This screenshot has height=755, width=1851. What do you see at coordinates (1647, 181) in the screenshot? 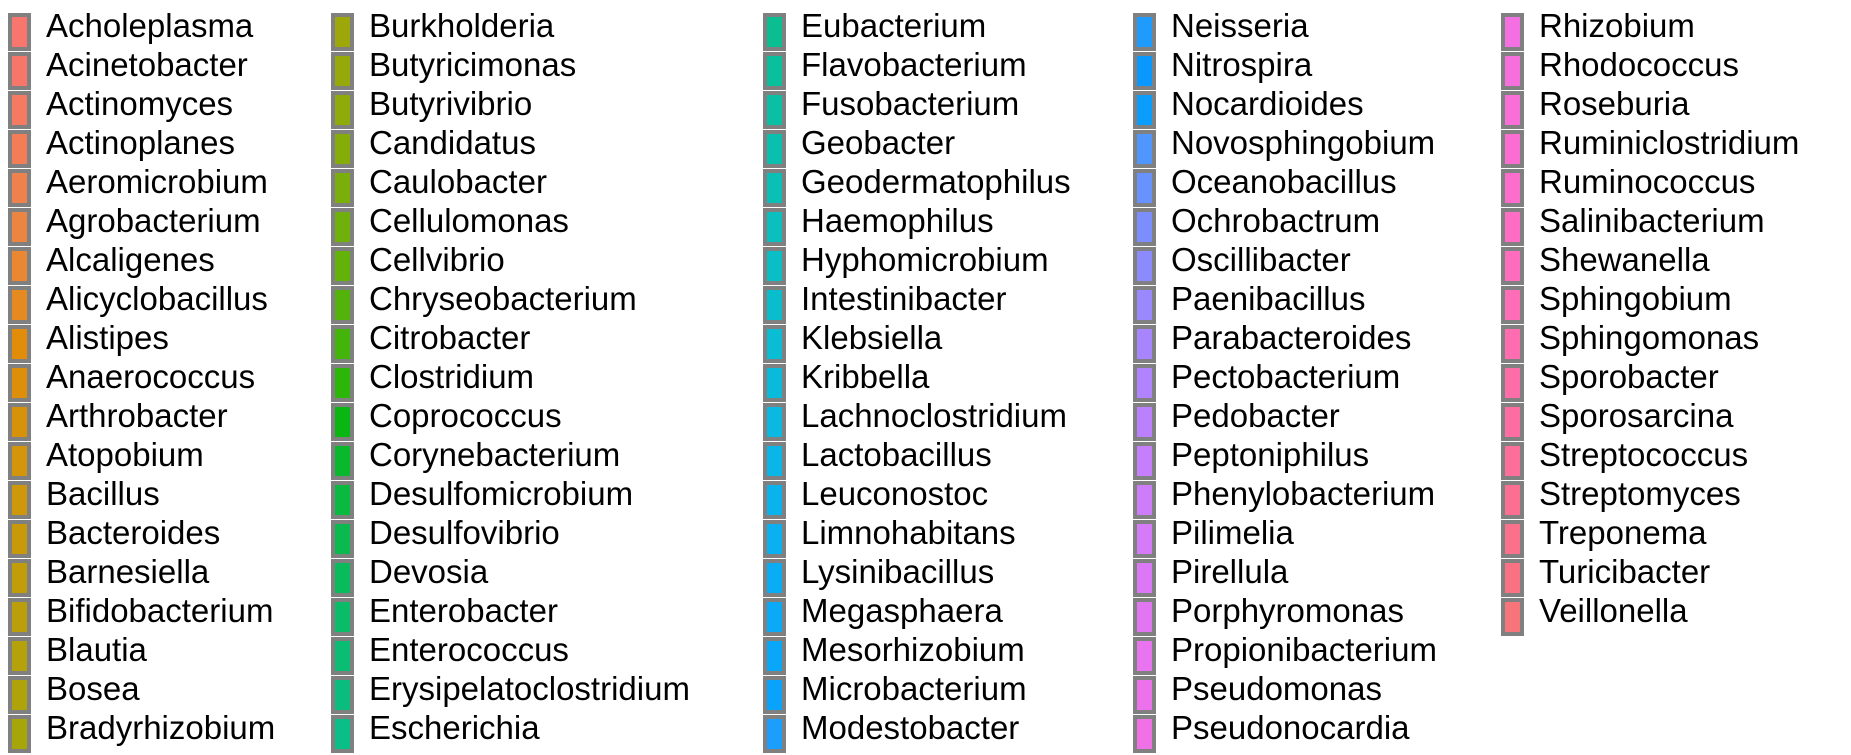
I see `legend-label: Ruminococcus` at bounding box center [1647, 181].